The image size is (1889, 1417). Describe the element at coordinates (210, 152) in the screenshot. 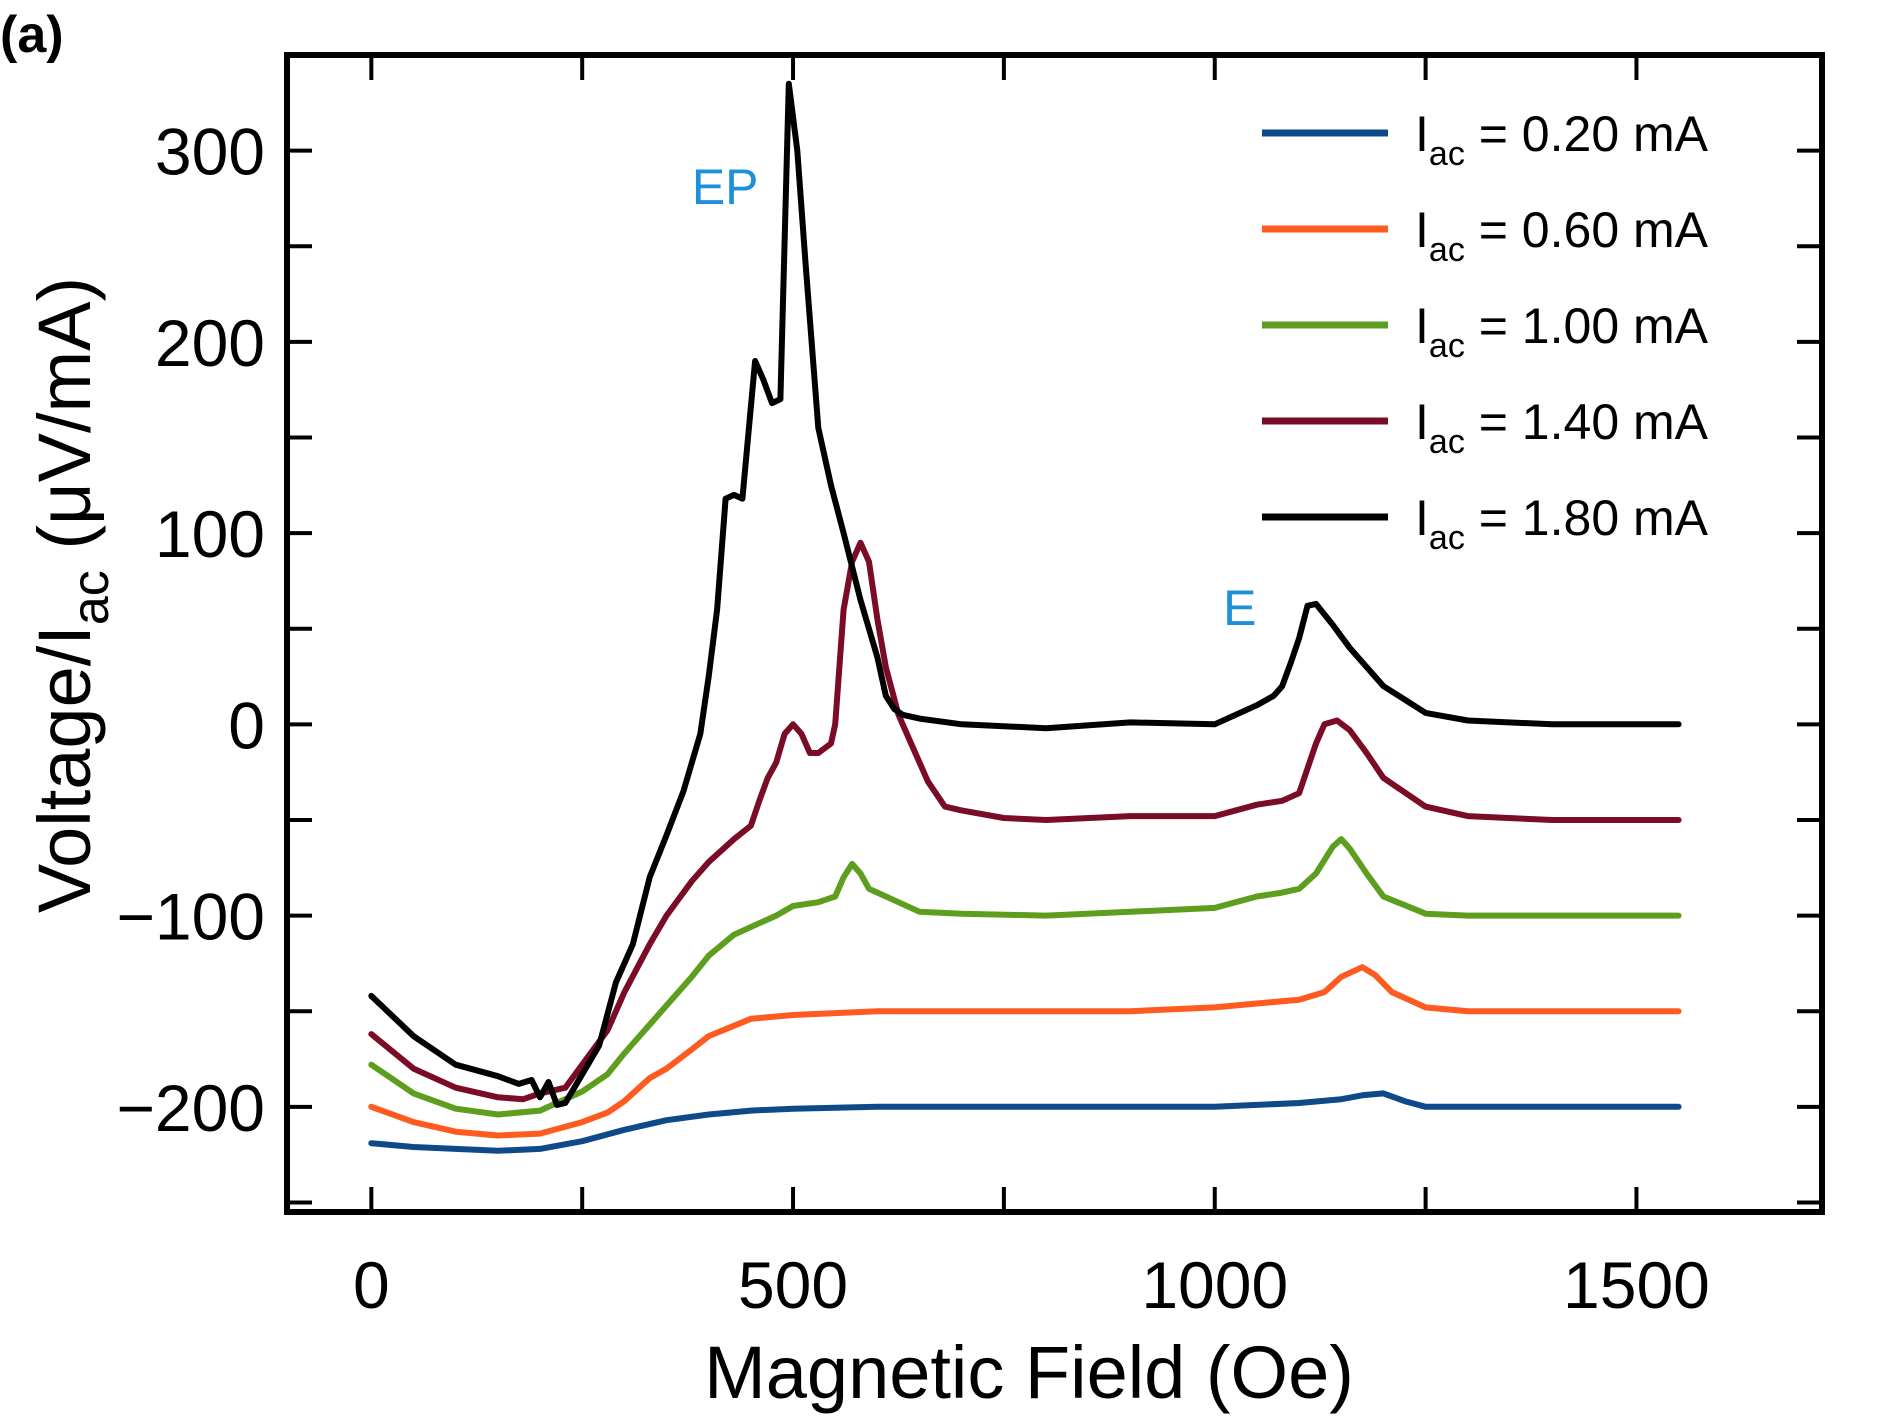

I see `y-tick-label-5: 300` at that location.